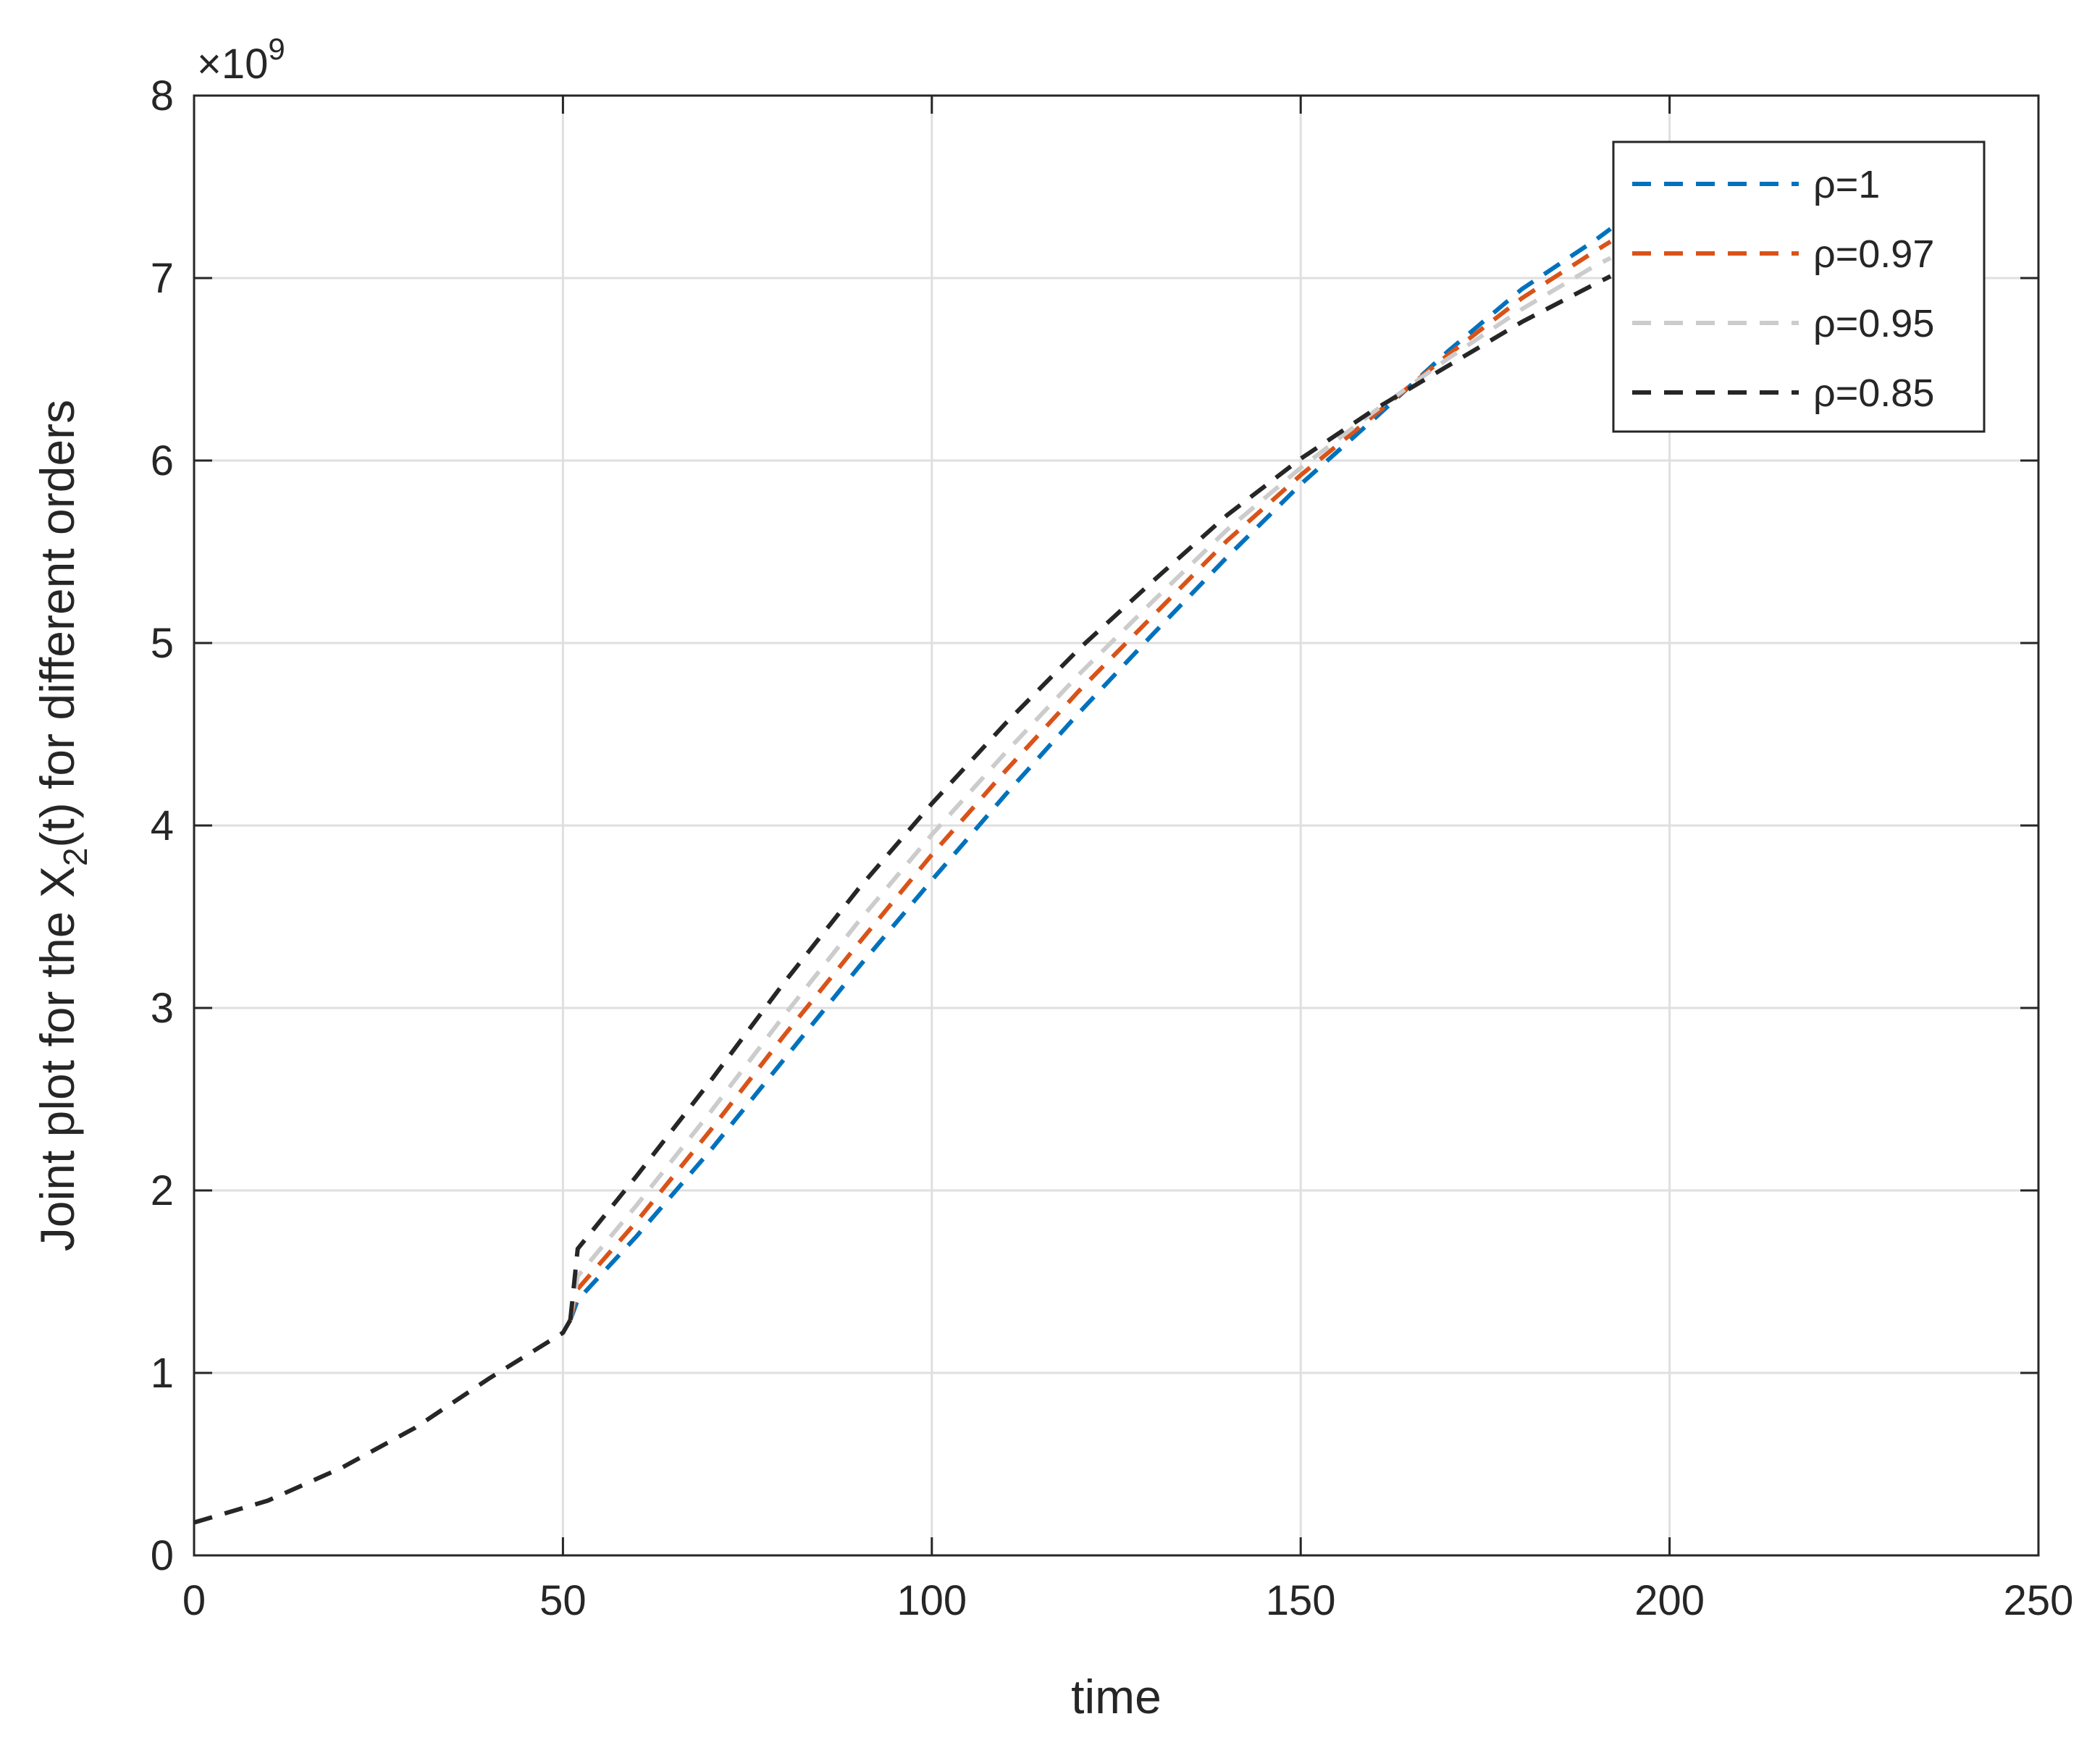  I want to click on y-tick-label: 1, so click(162, 1373).